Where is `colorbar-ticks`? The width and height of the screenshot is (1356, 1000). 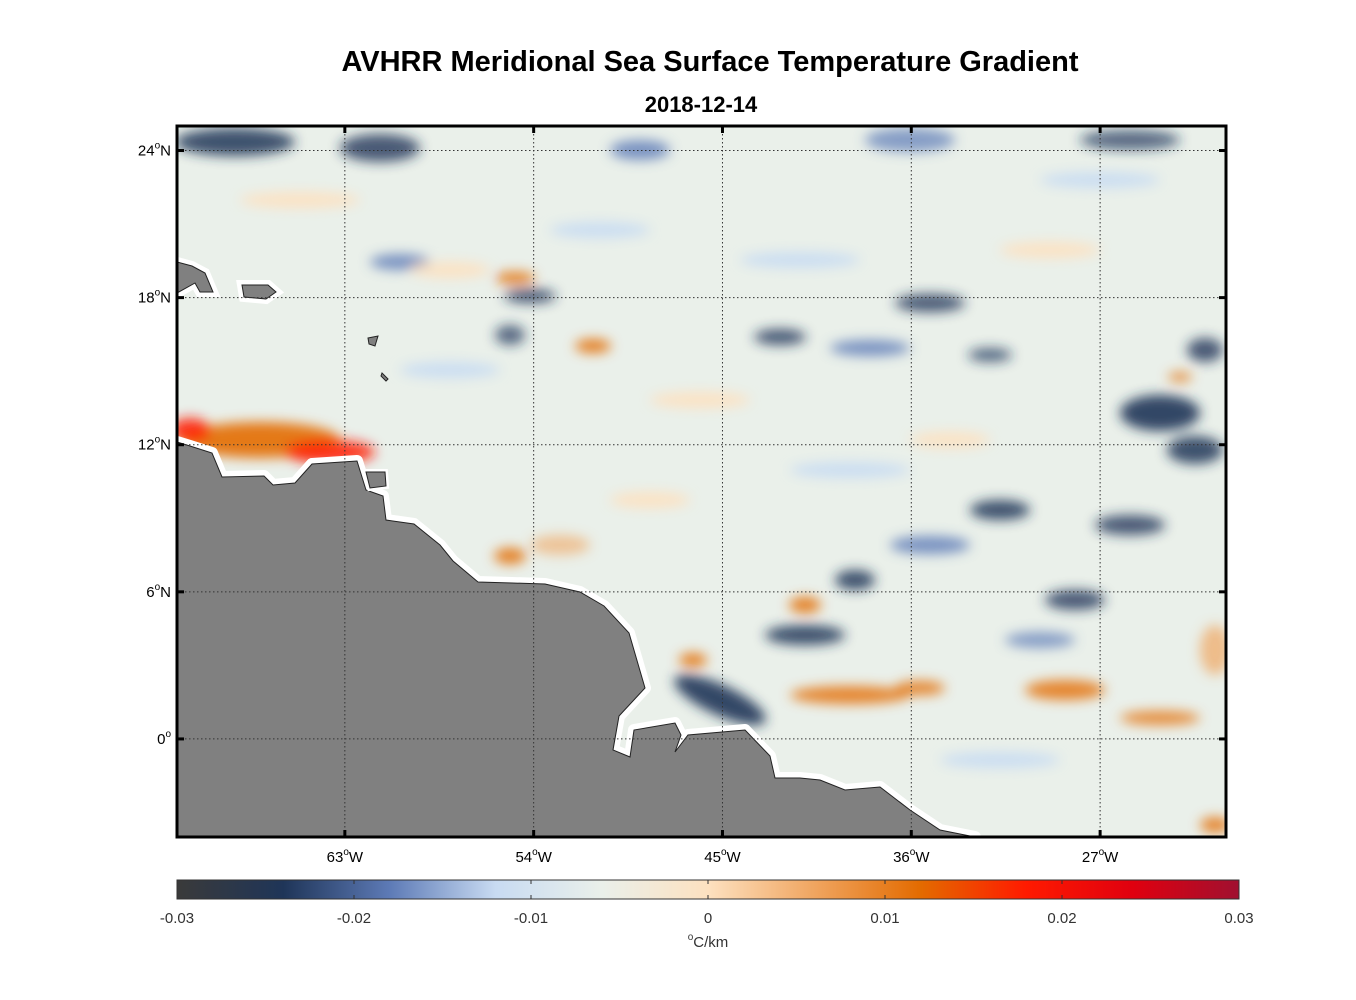
colorbar-ticks is located at coordinates (708, 889).